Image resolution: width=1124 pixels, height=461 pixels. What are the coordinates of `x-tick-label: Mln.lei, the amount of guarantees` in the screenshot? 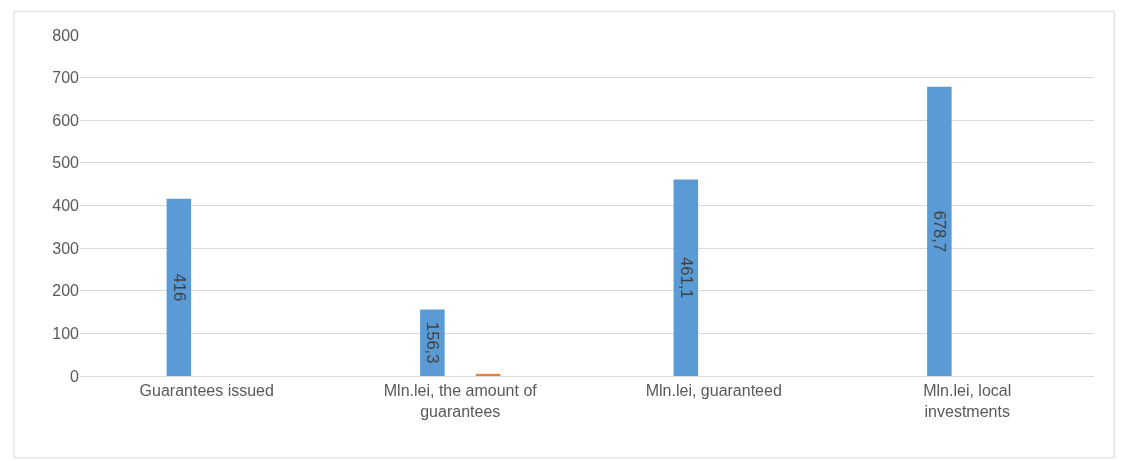 It's located at (460, 401).